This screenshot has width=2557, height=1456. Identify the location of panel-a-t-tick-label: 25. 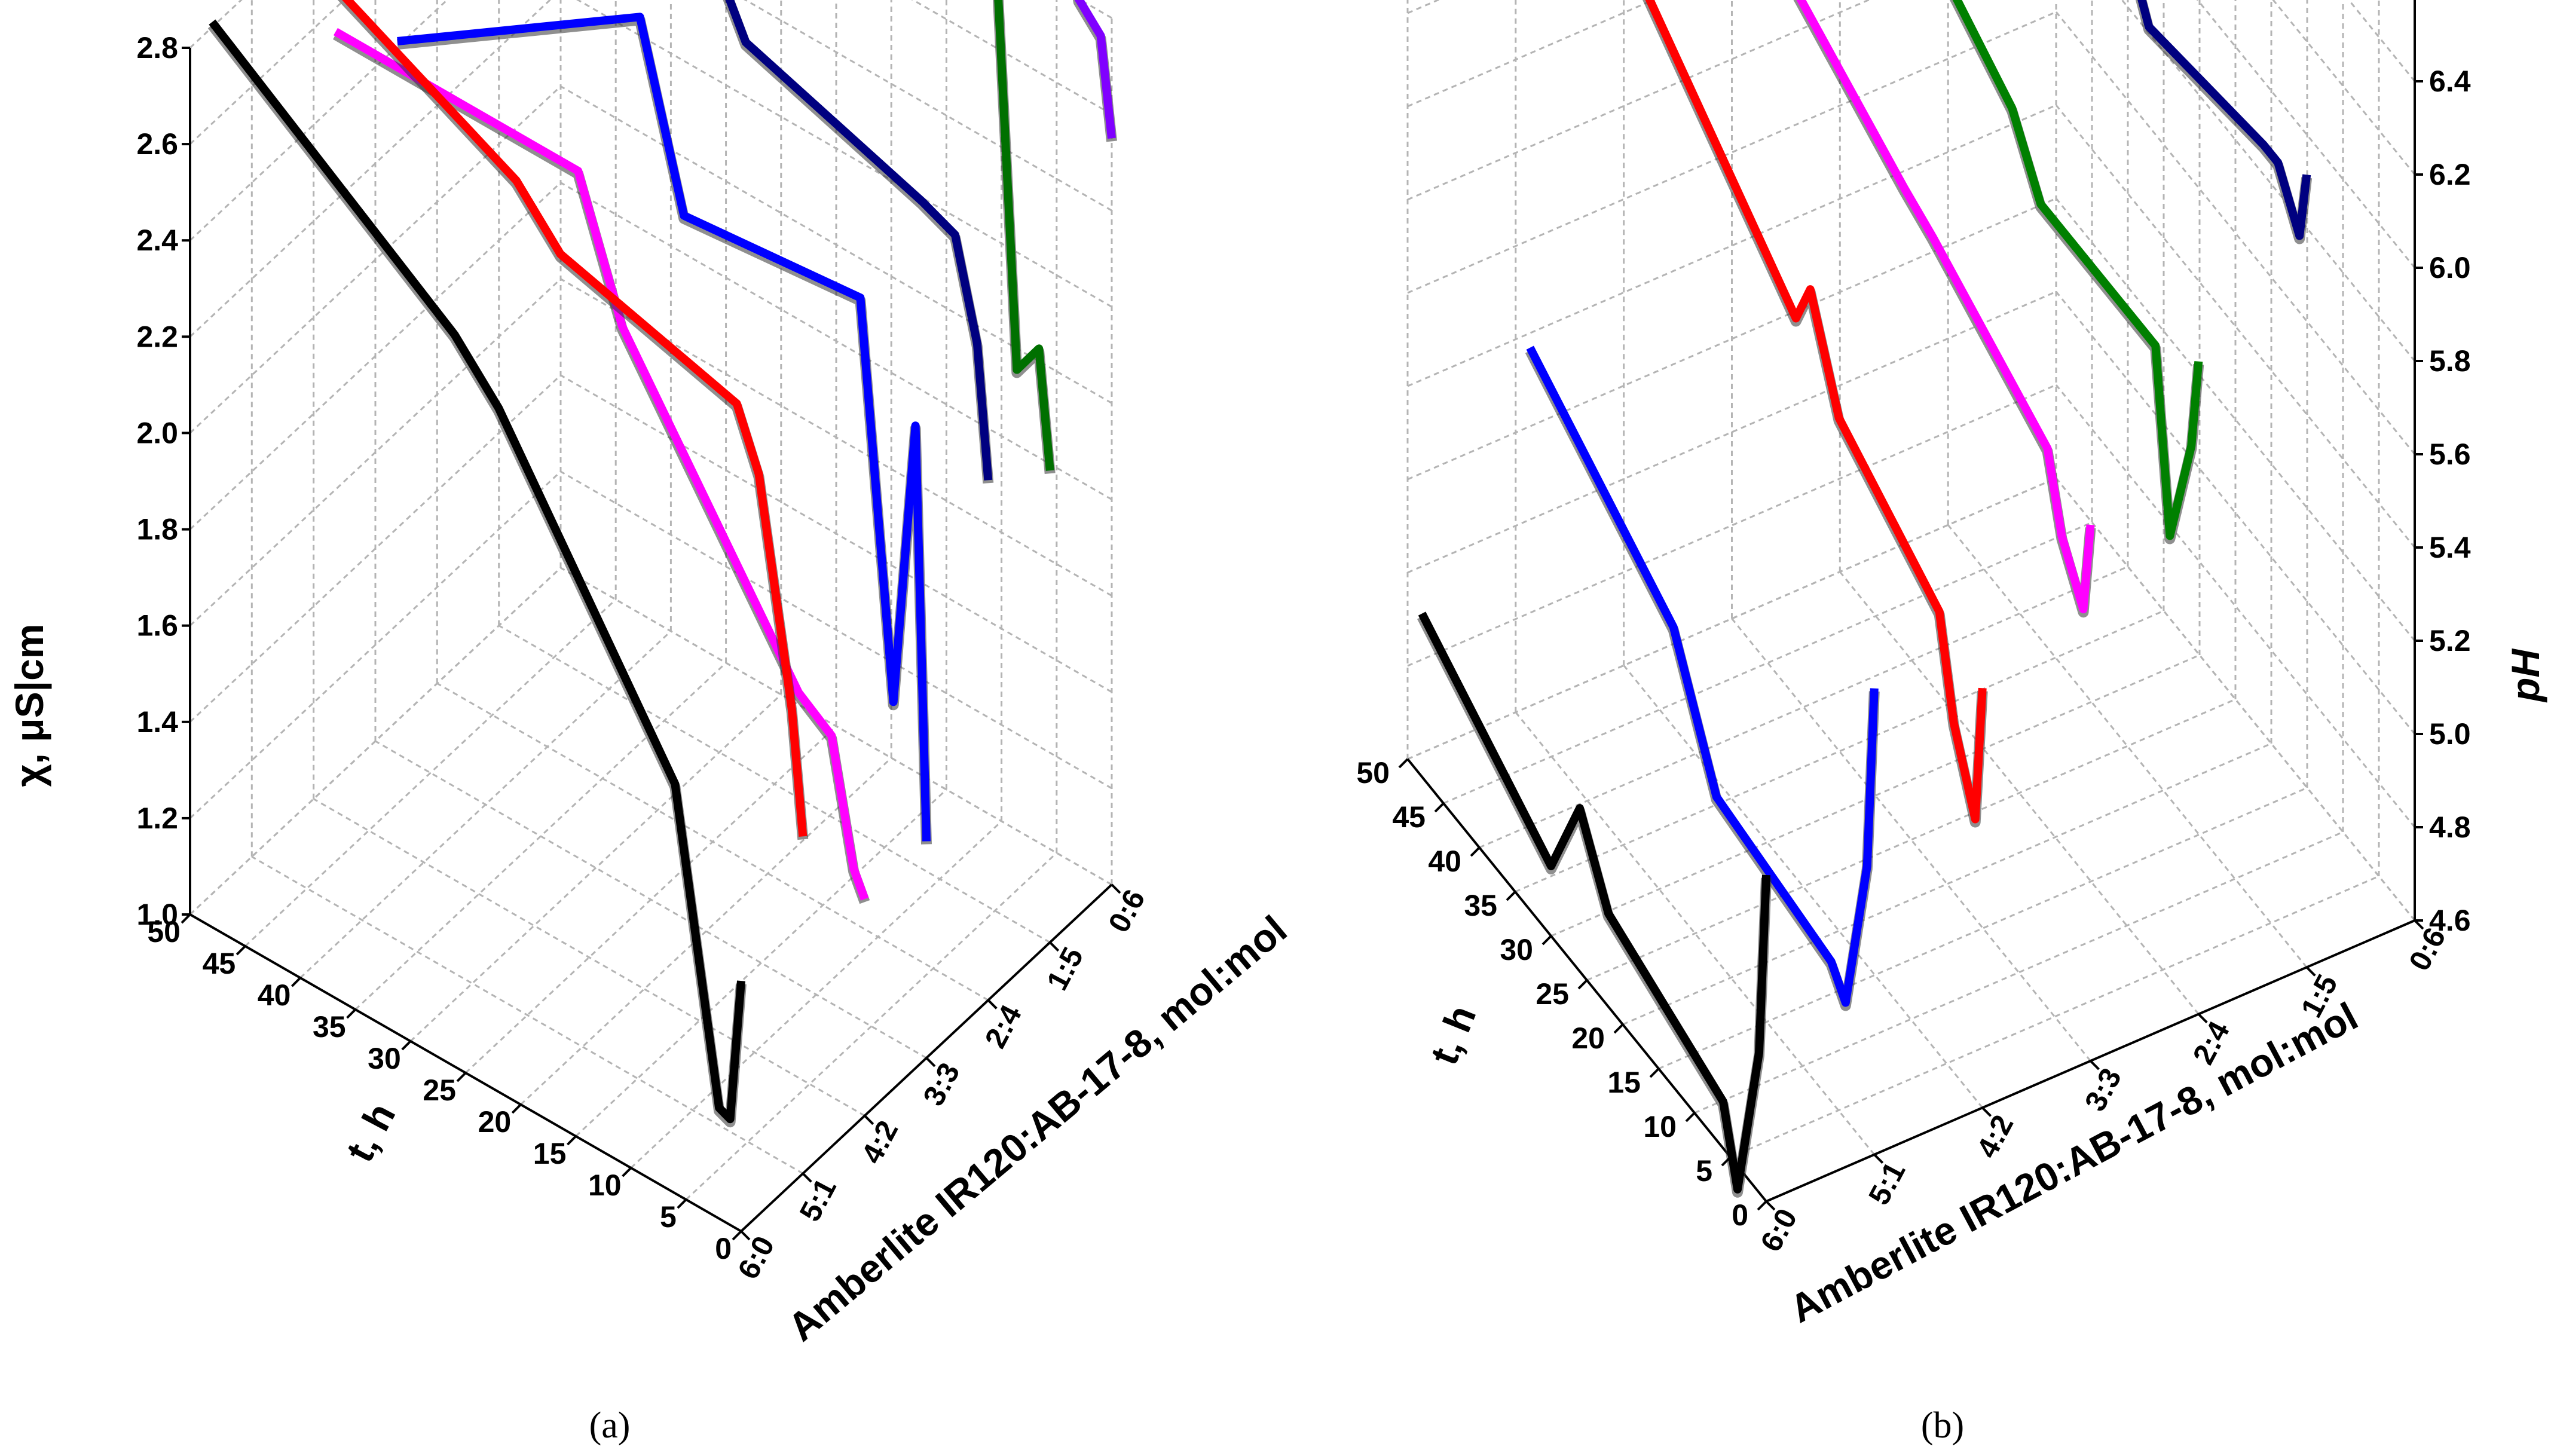
(440, 1090).